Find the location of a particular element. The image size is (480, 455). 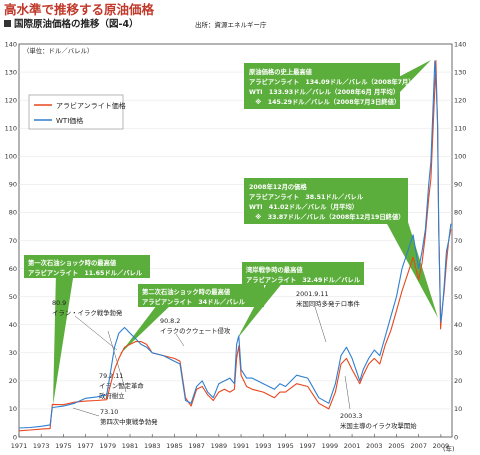

y-tick-left-50: 50 is located at coordinates (13, 297).